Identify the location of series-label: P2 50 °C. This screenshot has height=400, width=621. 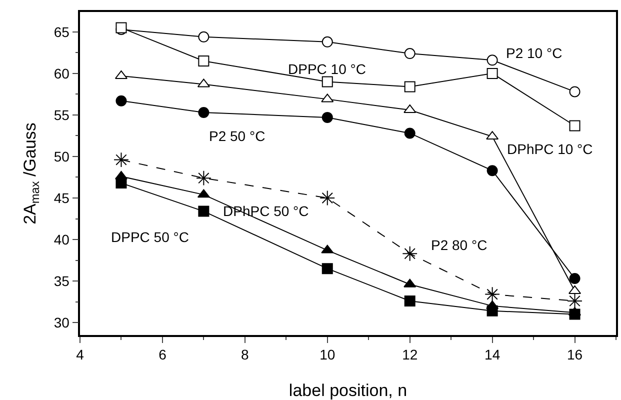
(237, 136).